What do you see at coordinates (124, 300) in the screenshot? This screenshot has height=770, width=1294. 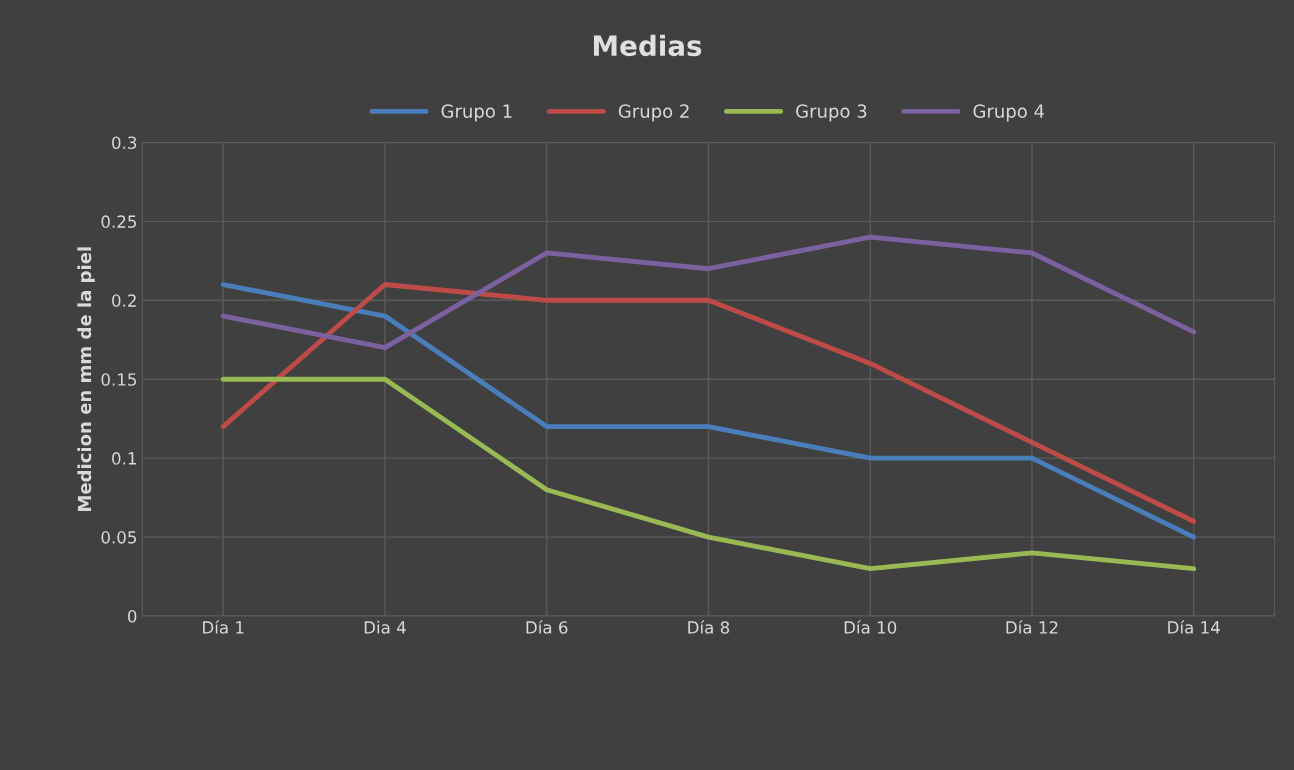 I see `y-tick-label: 0.2` at bounding box center [124, 300].